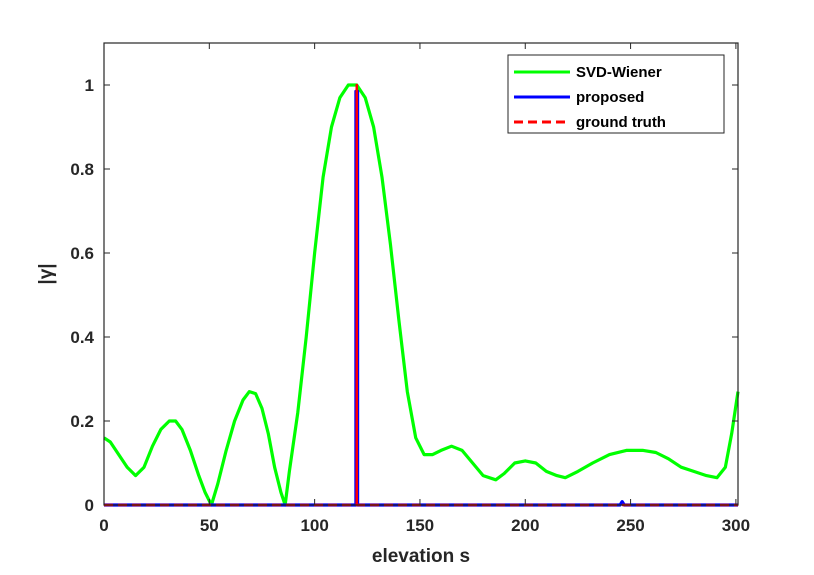 Image resolution: width=814 pixels, height=575 pixels. What do you see at coordinates (525, 525) in the screenshot?
I see `x-tick-label: 200` at bounding box center [525, 525].